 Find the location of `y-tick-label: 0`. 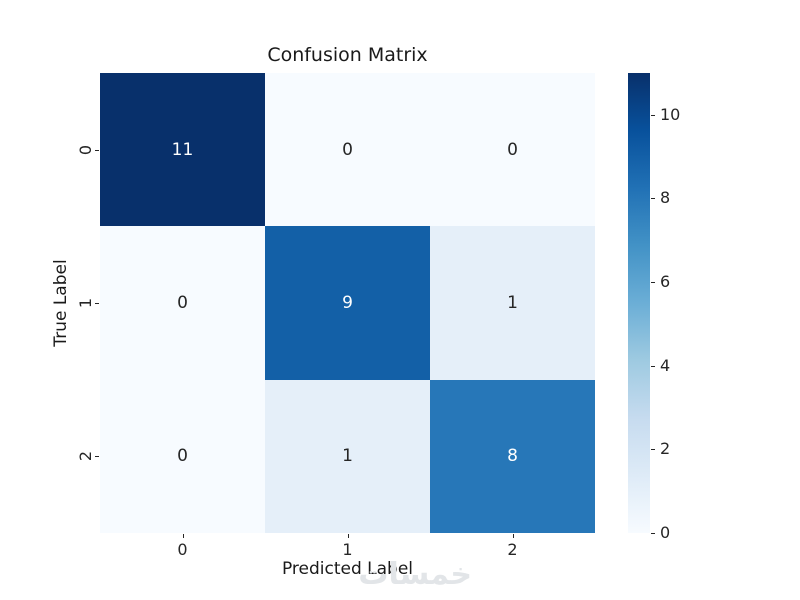

y-tick-label: 0 is located at coordinates (85, 149).